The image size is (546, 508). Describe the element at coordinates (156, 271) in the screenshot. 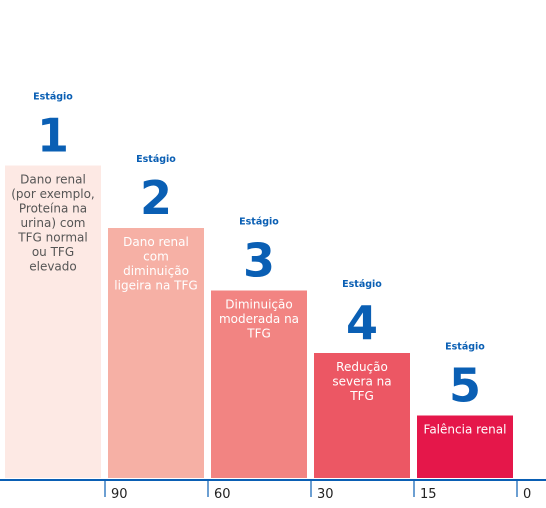

I see `stage-2-label-line: diminuição` at that location.